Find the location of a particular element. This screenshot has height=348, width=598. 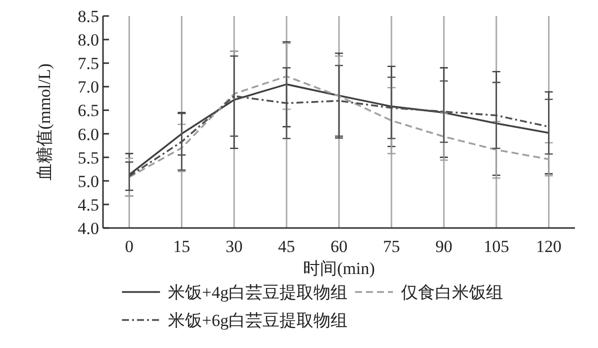

y-tick-label: 6.5 is located at coordinates (88, 110).